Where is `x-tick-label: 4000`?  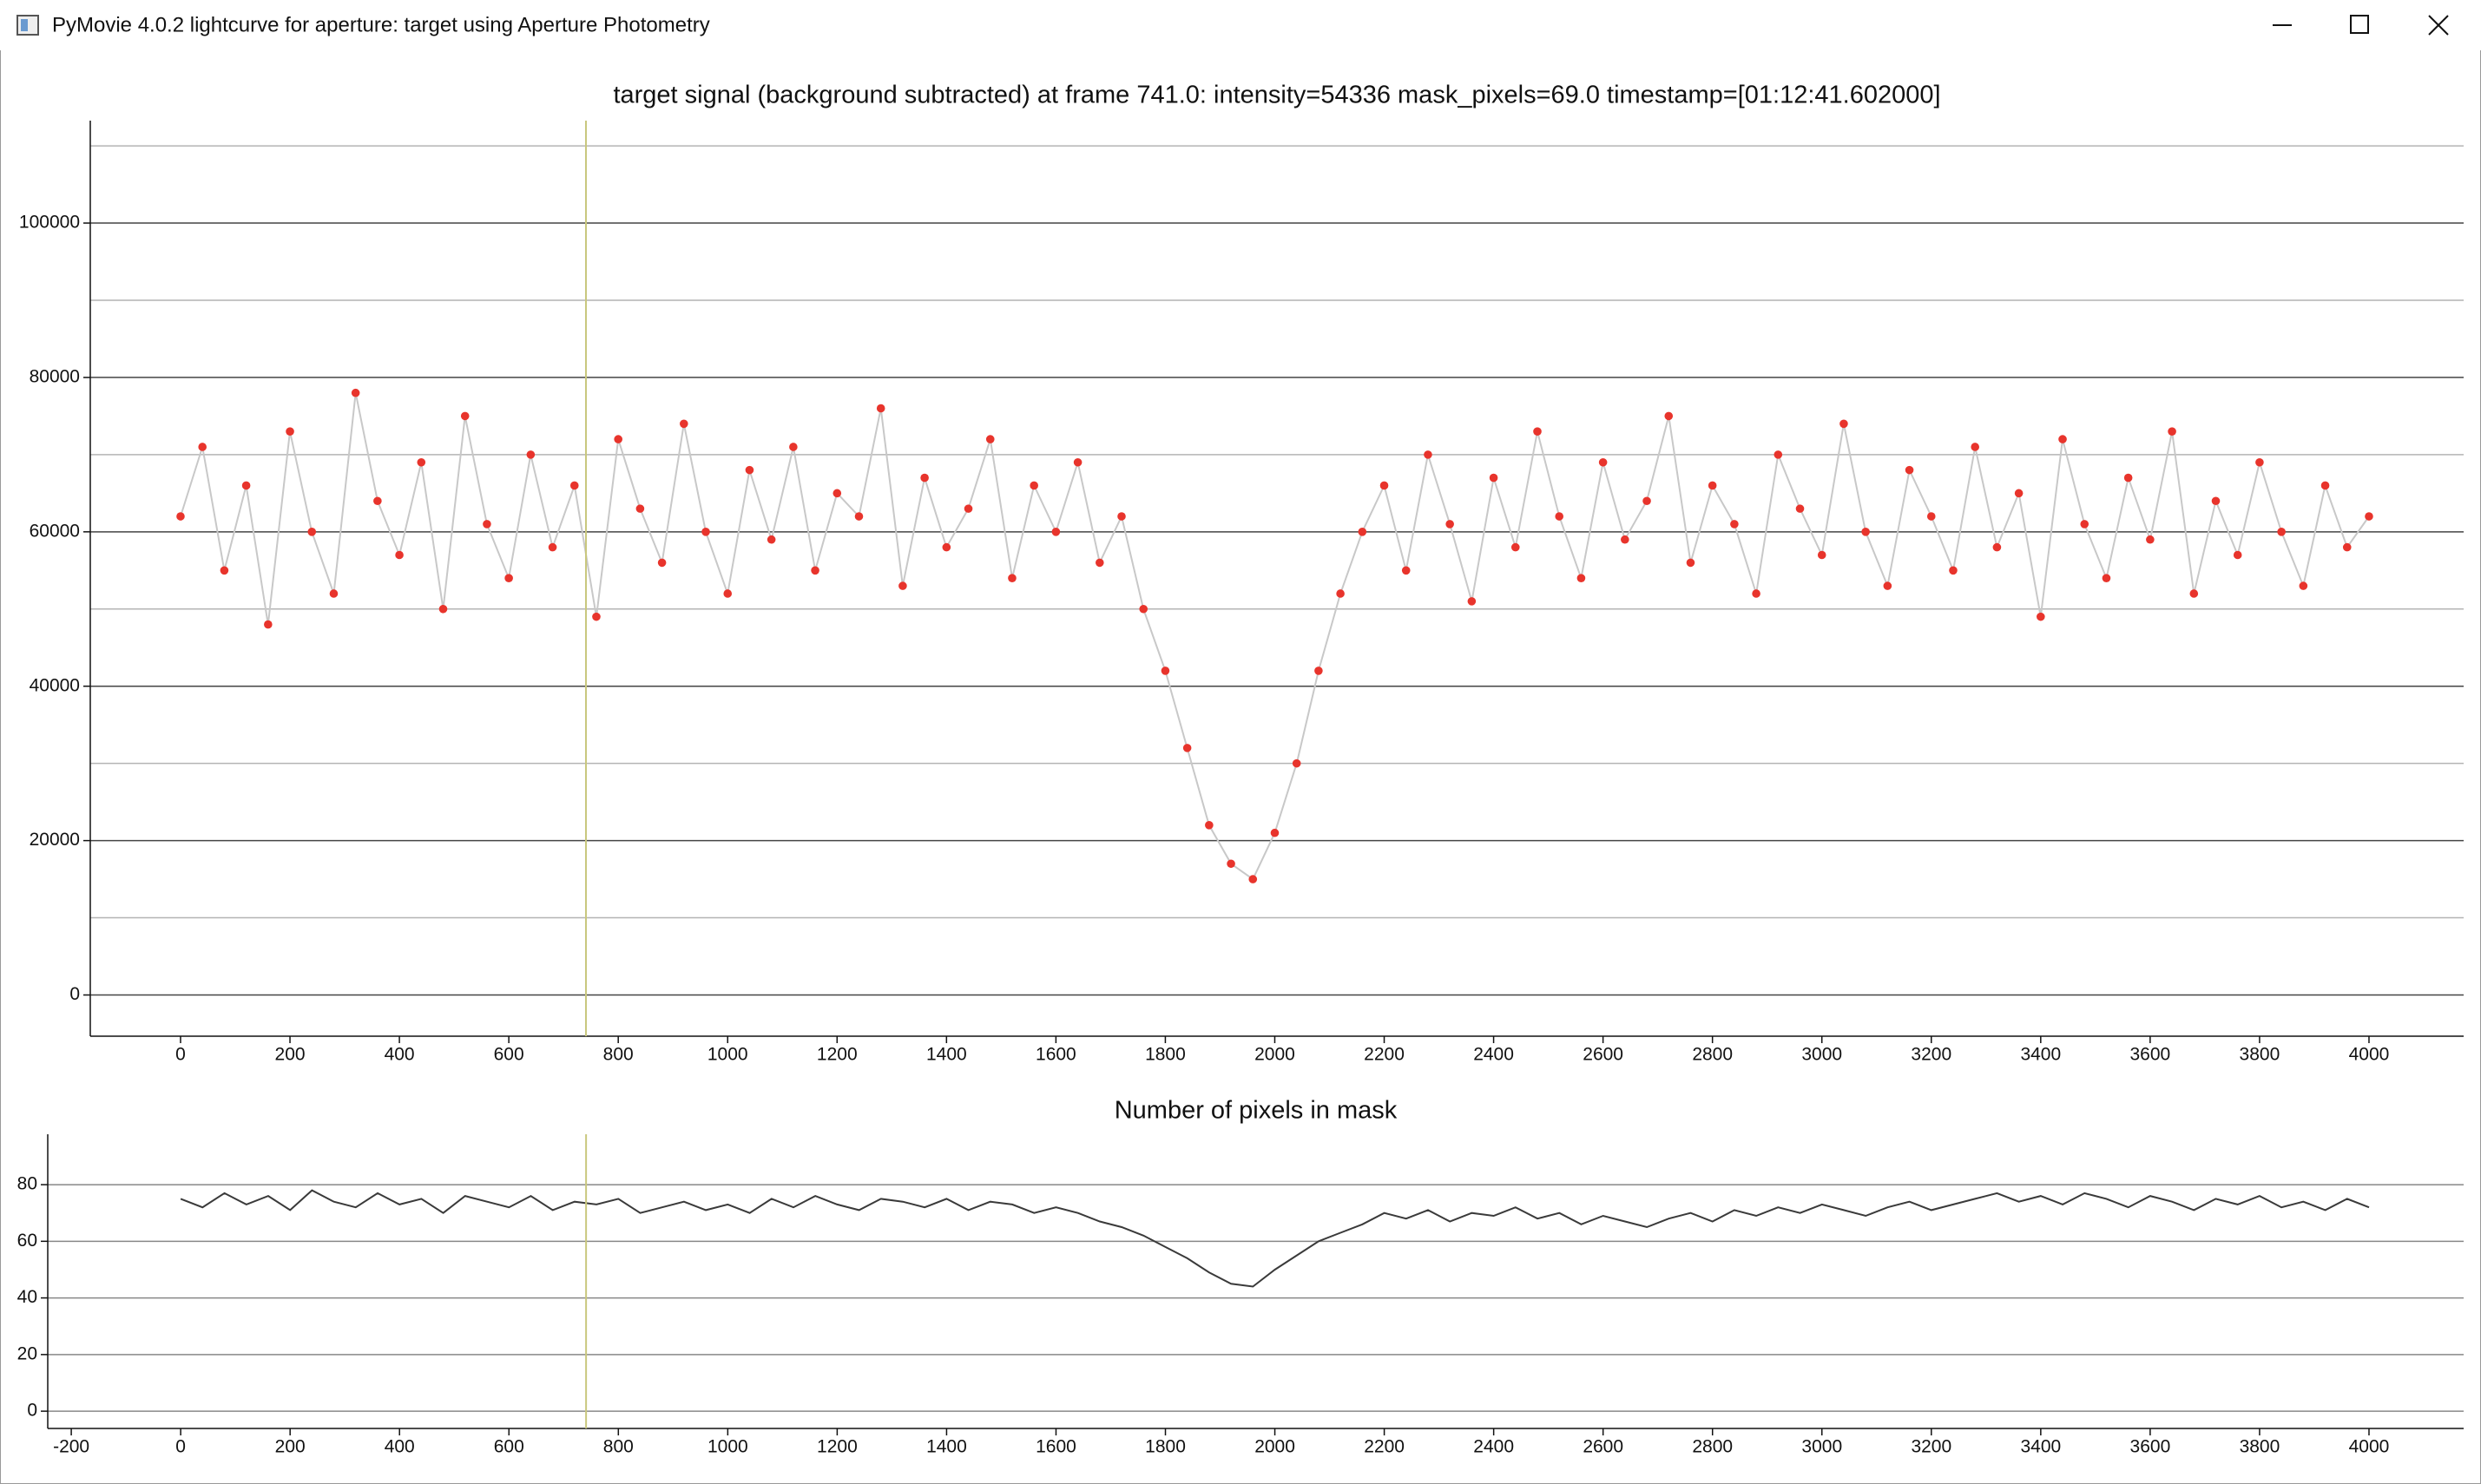
x-tick-label: 4000 is located at coordinates (2369, 1055).